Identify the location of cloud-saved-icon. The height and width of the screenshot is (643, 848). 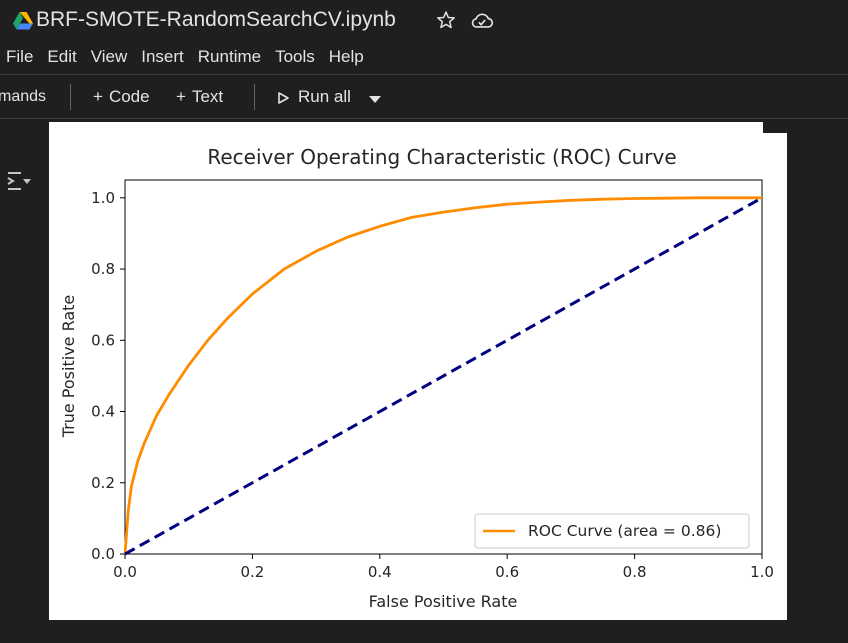
(482, 20).